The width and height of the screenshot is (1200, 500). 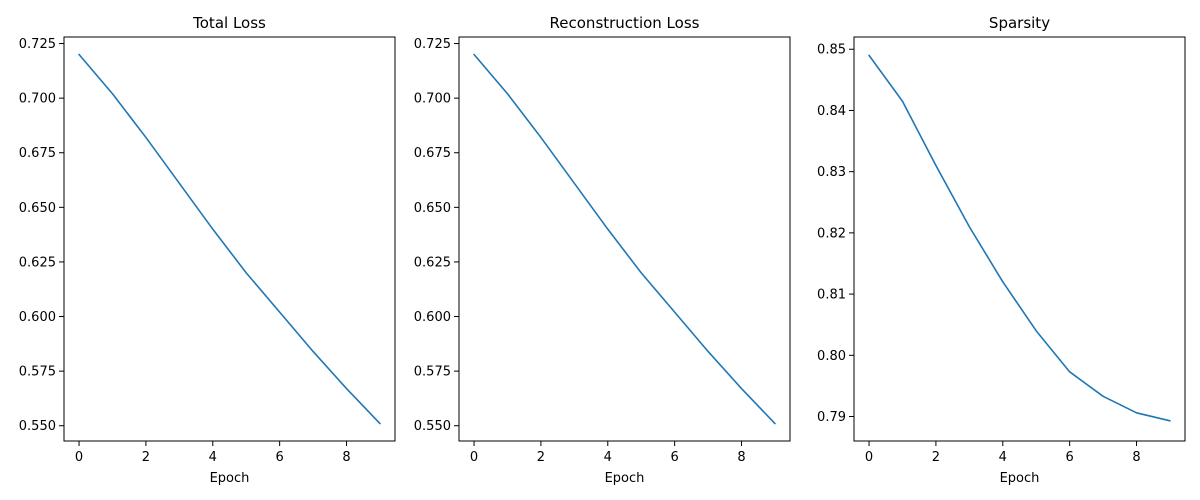 I want to click on y-tick-label: 0.83, so click(x=831, y=172).